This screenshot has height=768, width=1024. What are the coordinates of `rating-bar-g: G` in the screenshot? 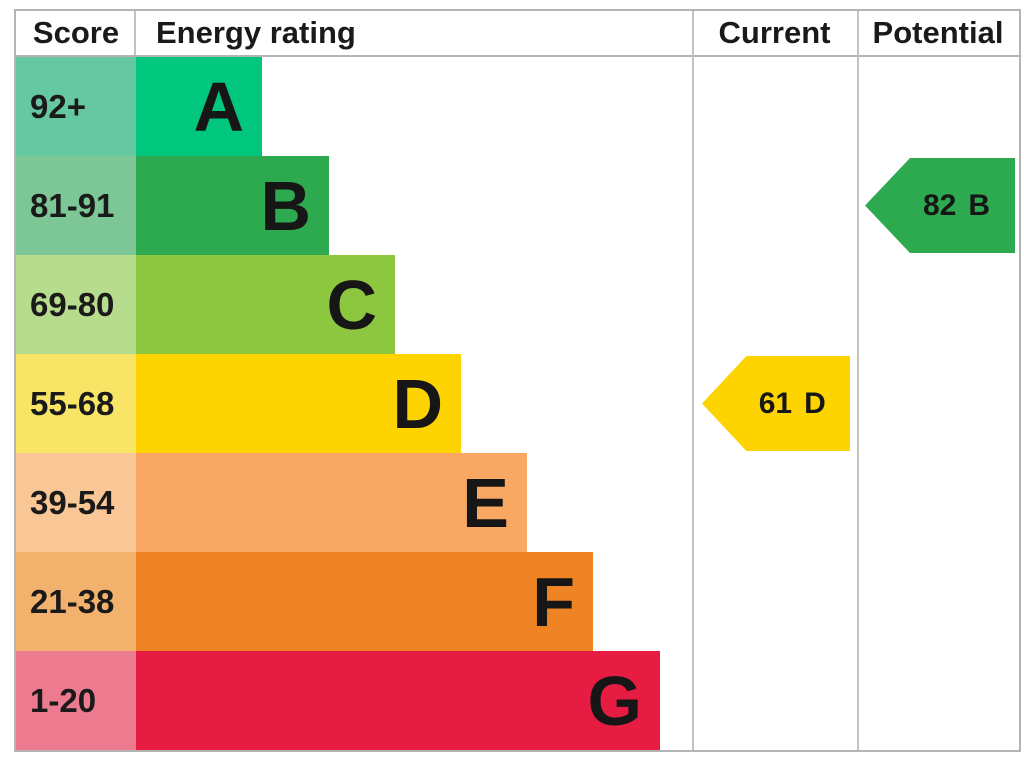 It's located at (398, 700).